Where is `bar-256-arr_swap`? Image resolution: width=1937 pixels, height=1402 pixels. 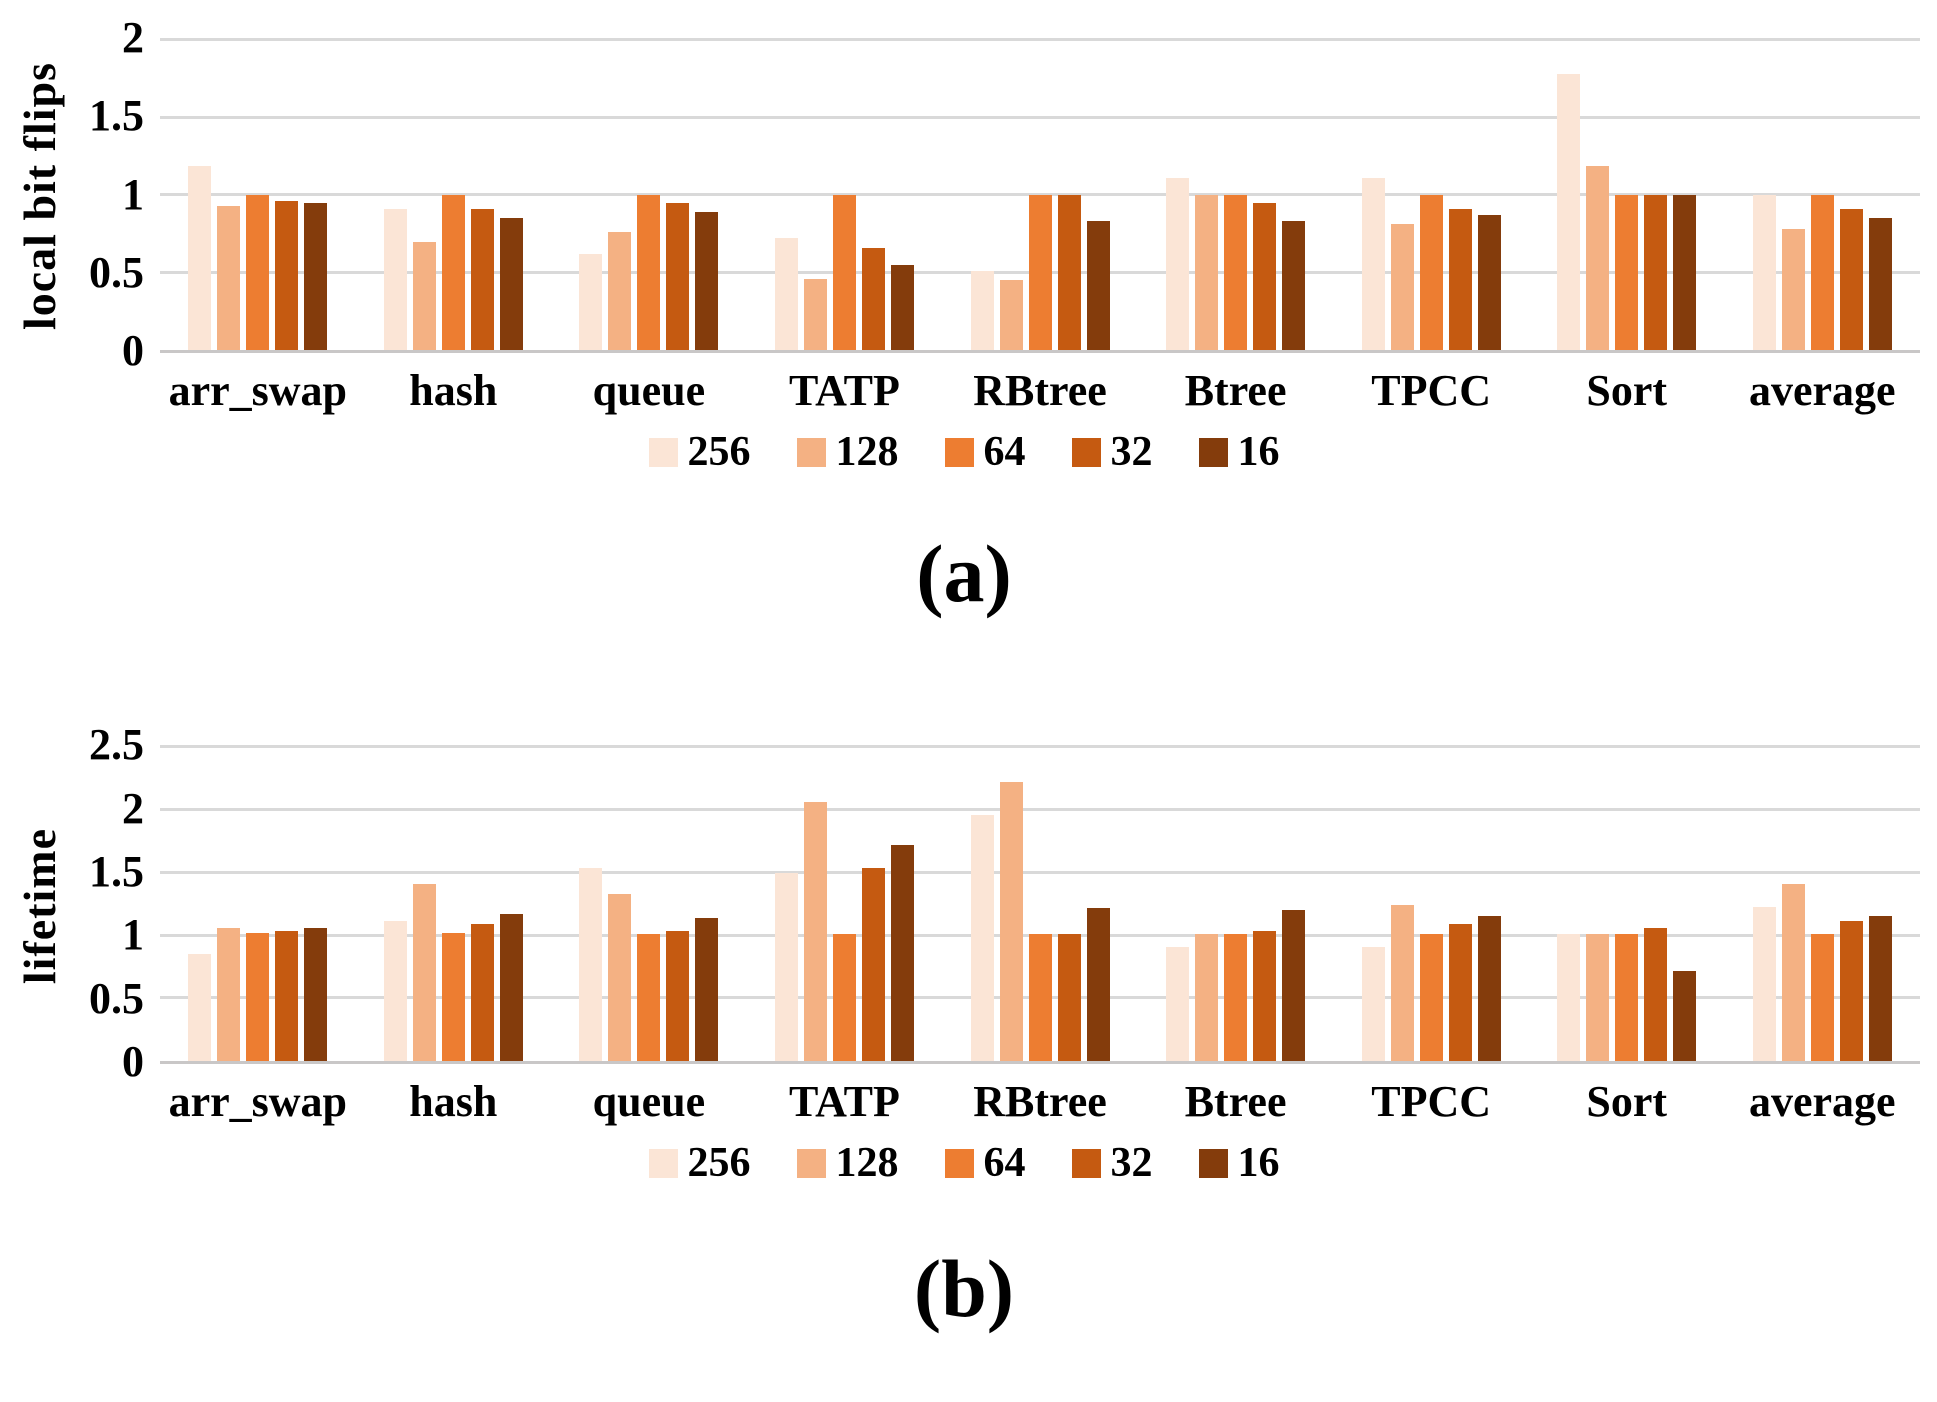
bar-256-arr_swap is located at coordinates (200, 257).